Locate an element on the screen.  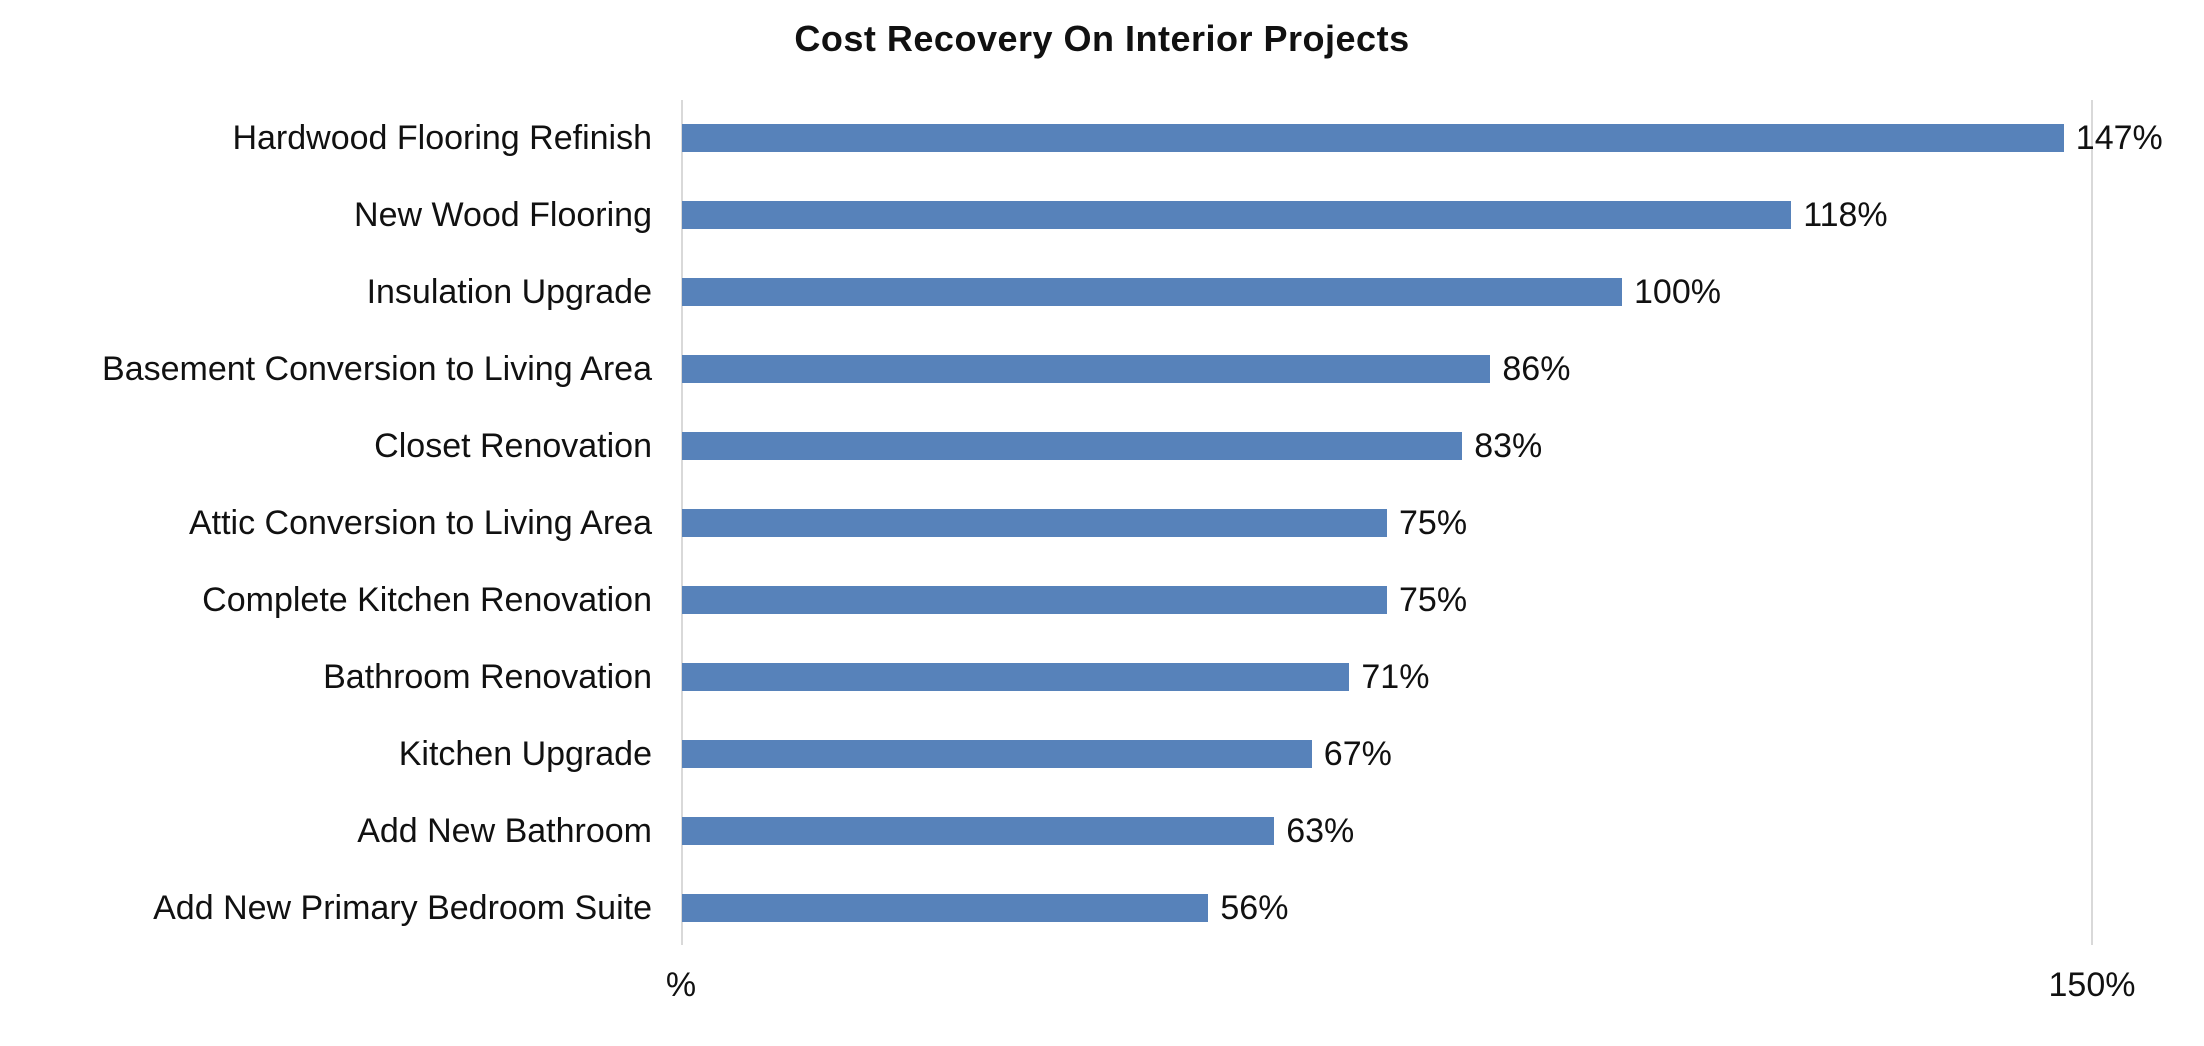
bar-row: Closet Renovation 83% is located at coordinates (1102, 446).